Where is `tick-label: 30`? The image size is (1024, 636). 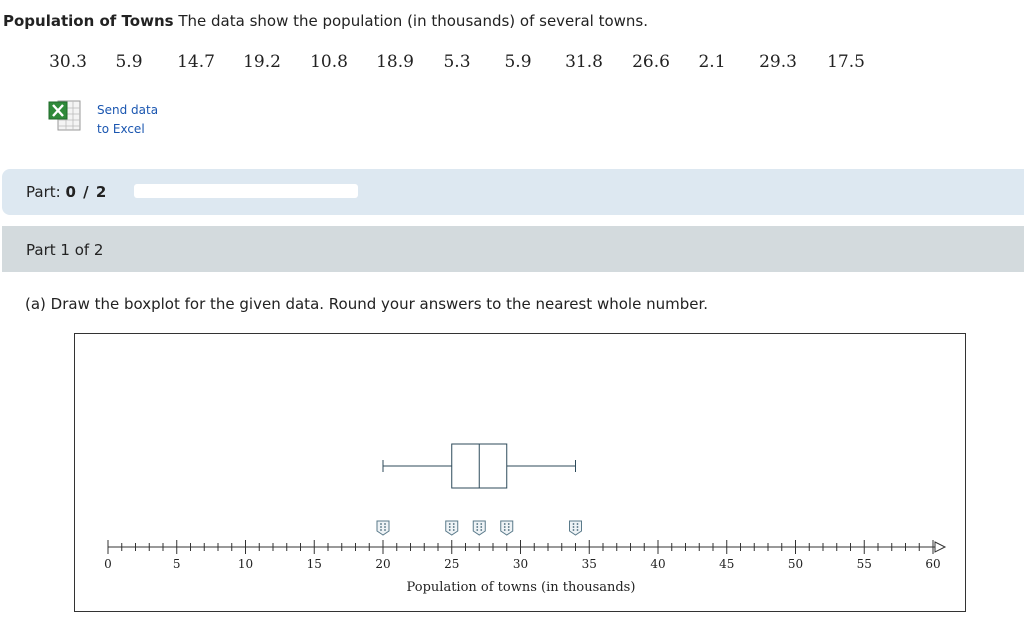
tick-label: 30 is located at coordinates (520, 564).